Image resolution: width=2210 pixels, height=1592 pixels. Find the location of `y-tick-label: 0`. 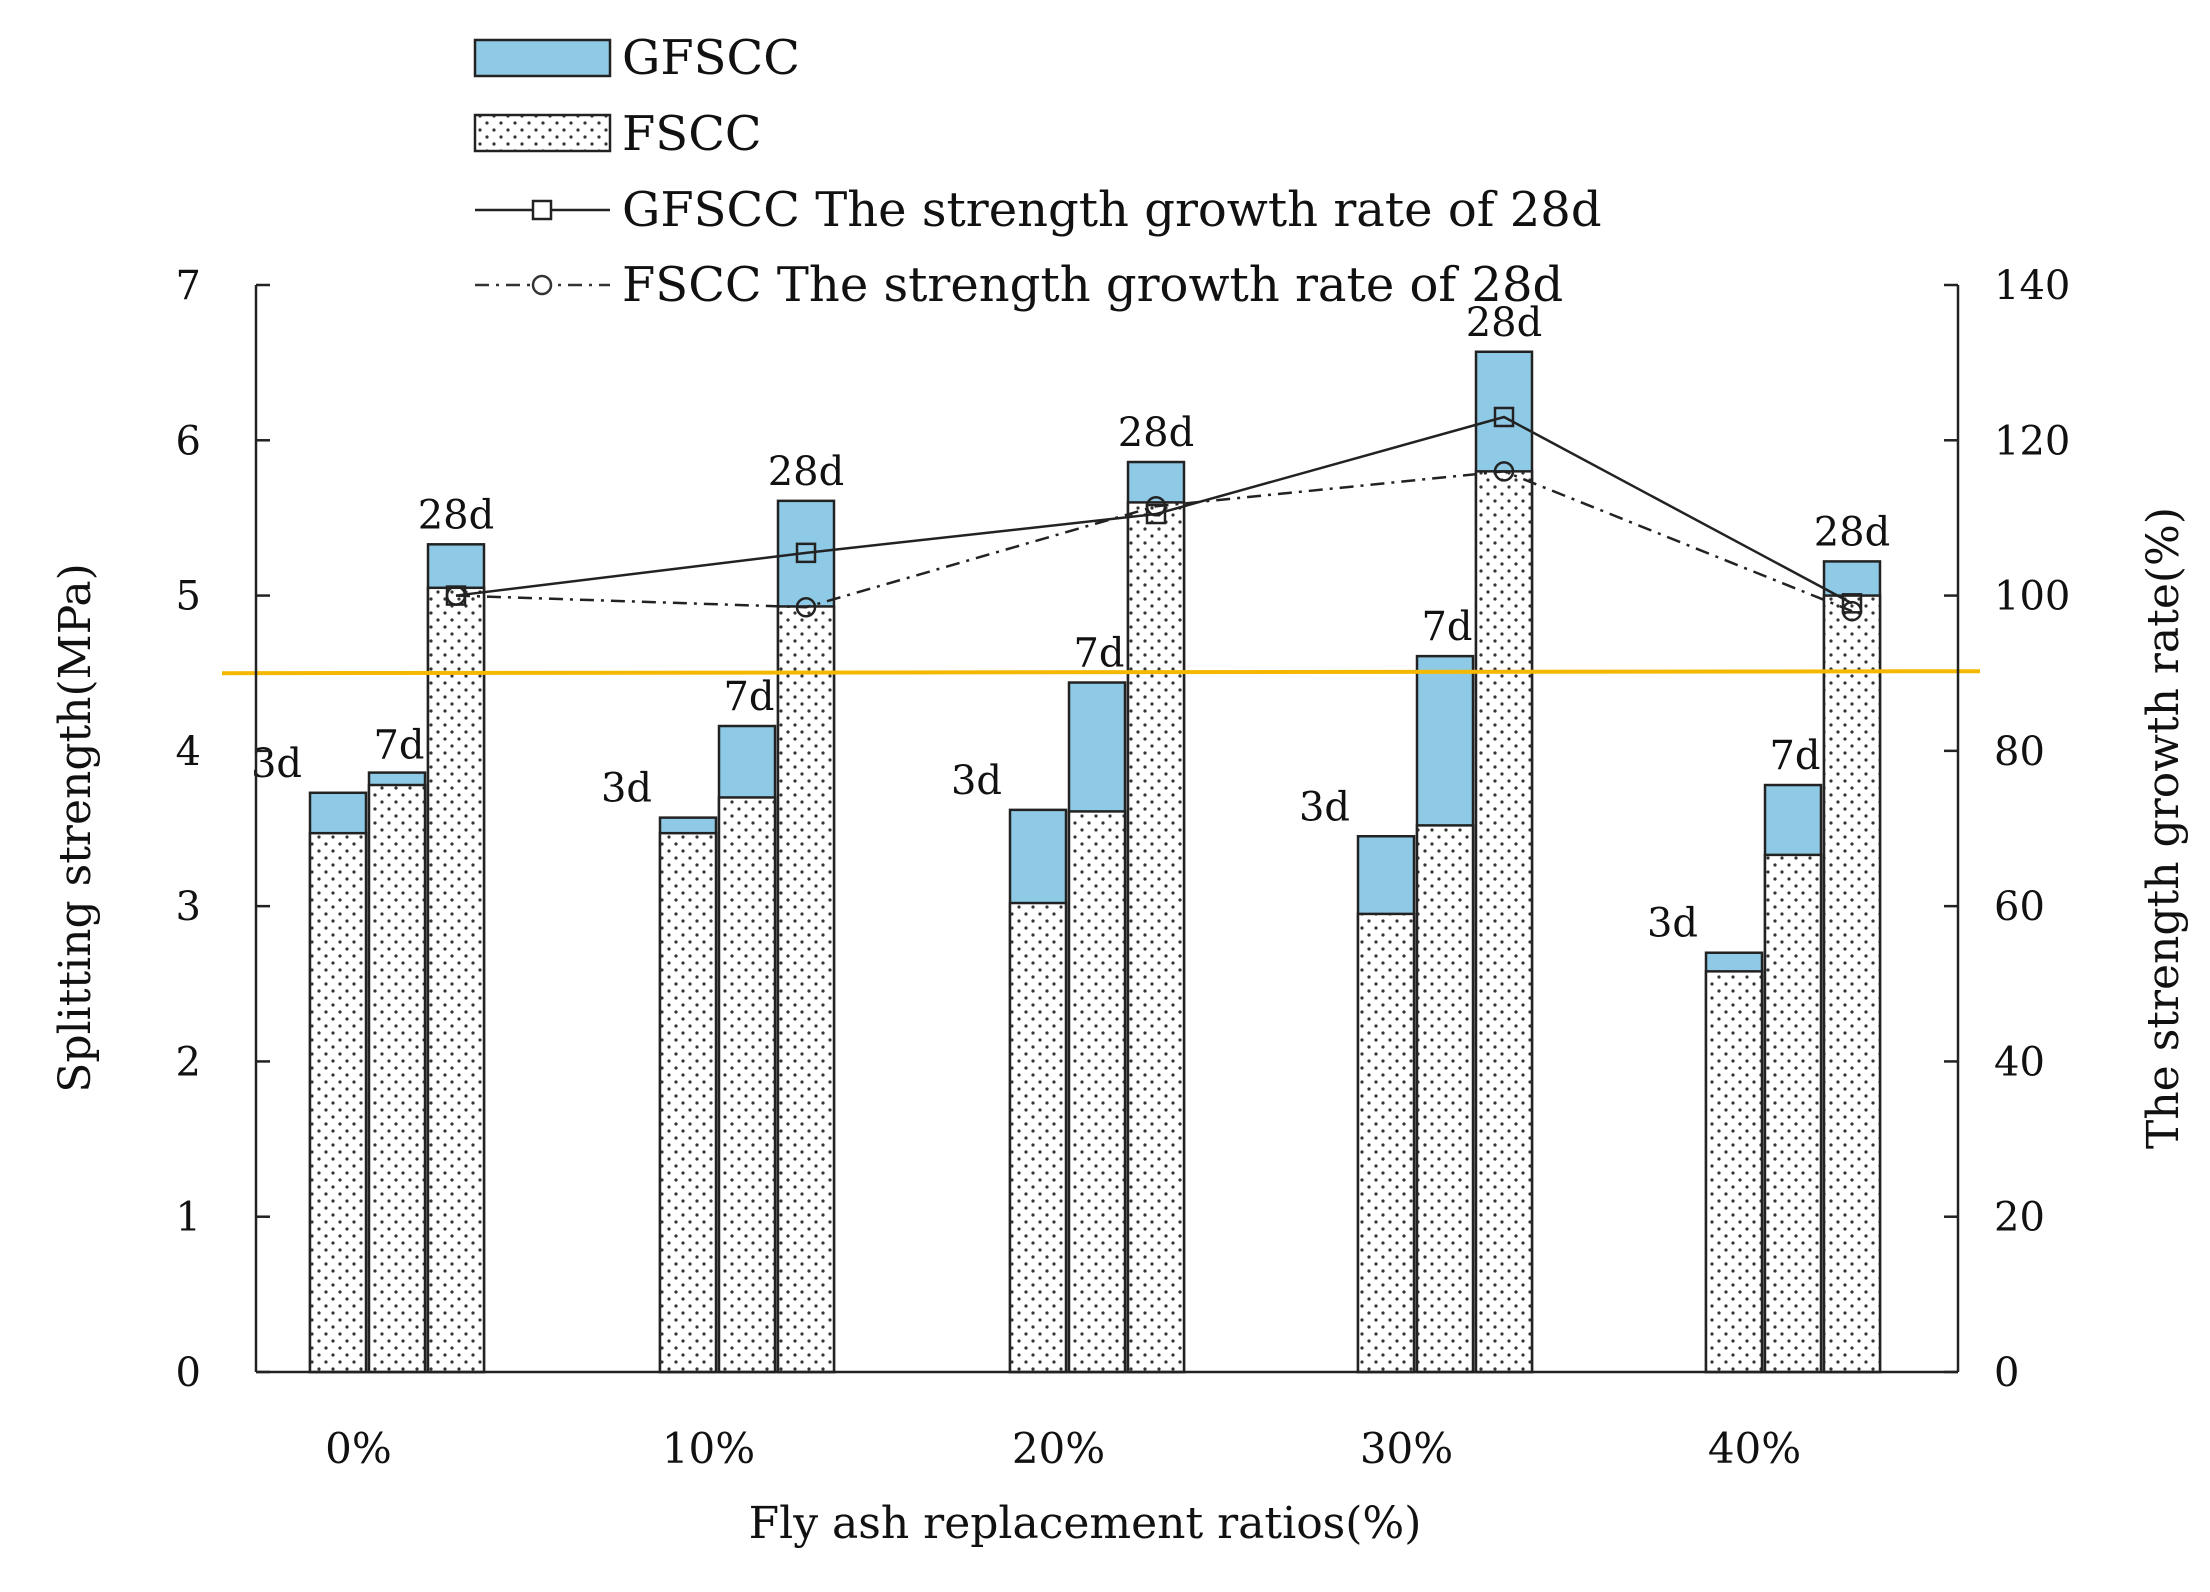

y-tick-label: 0 is located at coordinates (188, 1373).